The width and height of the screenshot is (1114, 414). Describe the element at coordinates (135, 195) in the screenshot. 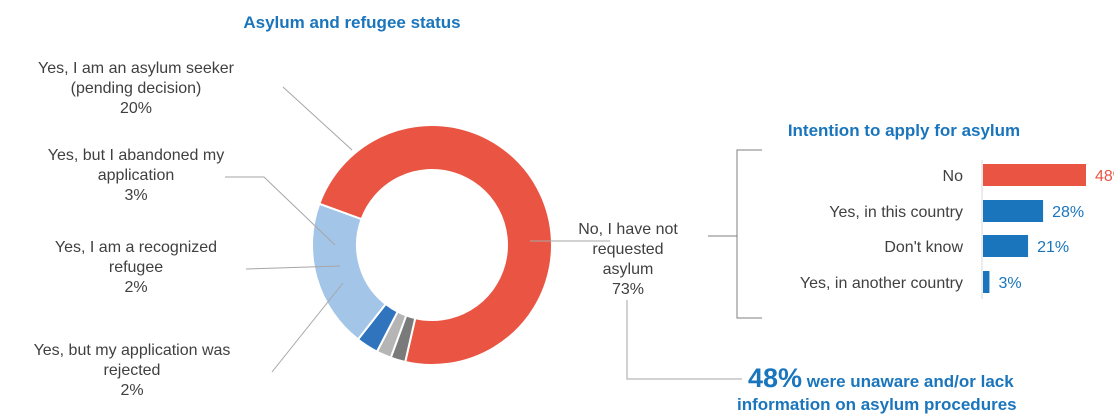

I see `donut-value-label: 3%` at that location.